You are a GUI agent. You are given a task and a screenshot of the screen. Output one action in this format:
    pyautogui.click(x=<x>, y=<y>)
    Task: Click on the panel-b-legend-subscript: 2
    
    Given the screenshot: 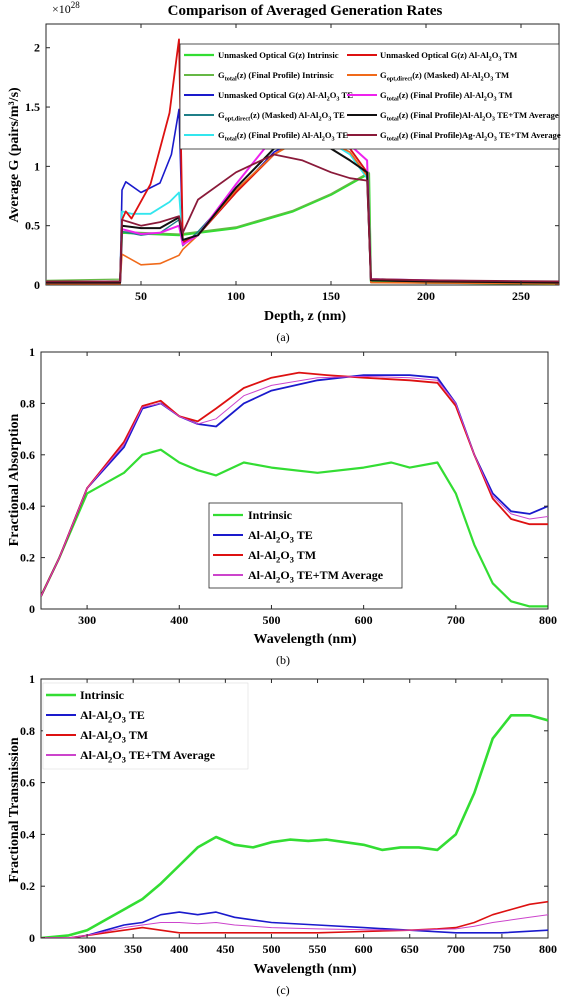 What is the action you would take?
    pyautogui.click(x=278, y=560)
    